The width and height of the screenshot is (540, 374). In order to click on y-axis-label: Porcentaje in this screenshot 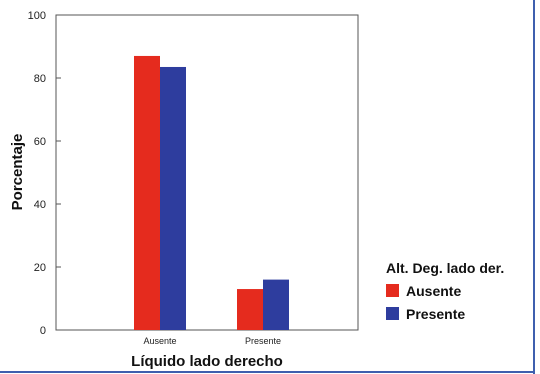, I will do `click(17, 172)`.